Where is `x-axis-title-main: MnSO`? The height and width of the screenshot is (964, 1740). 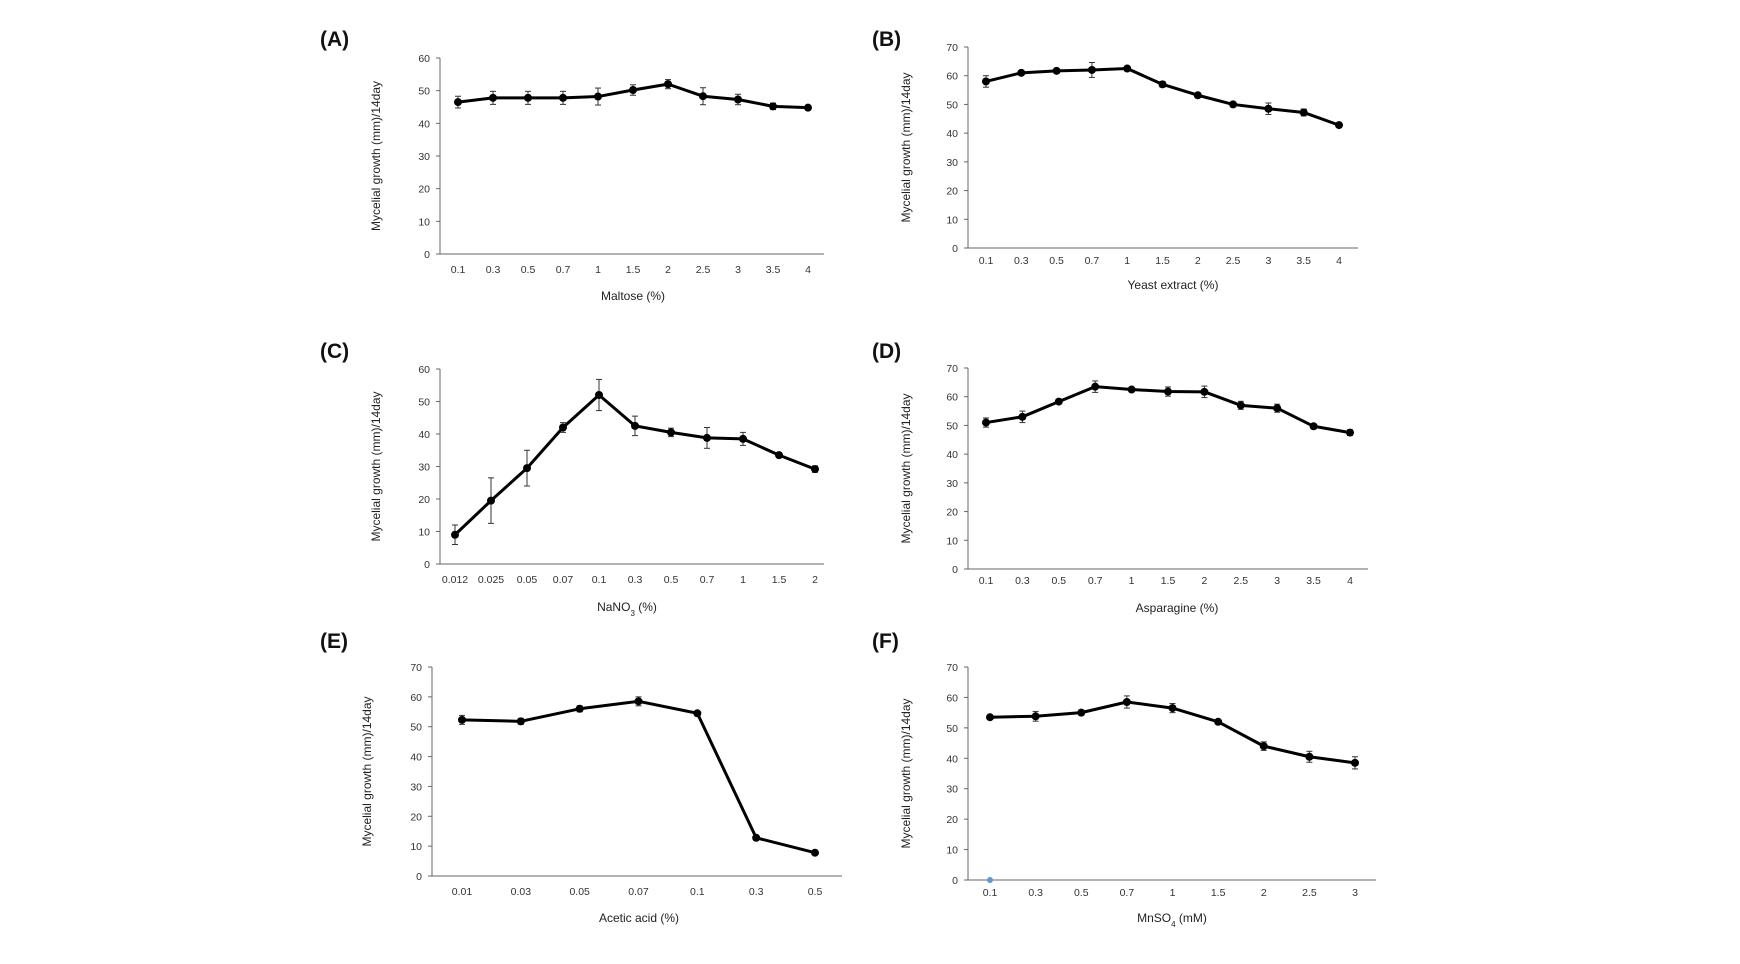 x-axis-title-main: MnSO is located at coordinates (1154, 918).